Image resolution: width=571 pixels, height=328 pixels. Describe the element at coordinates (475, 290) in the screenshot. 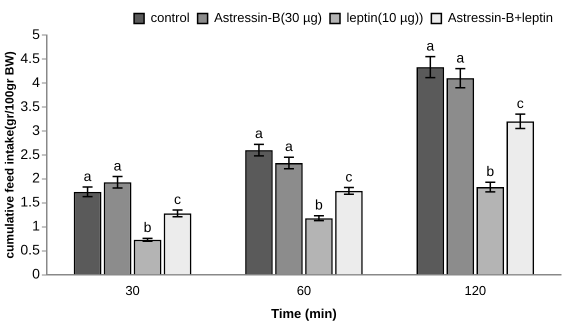

I see `x-tick-label: 120` at that location.